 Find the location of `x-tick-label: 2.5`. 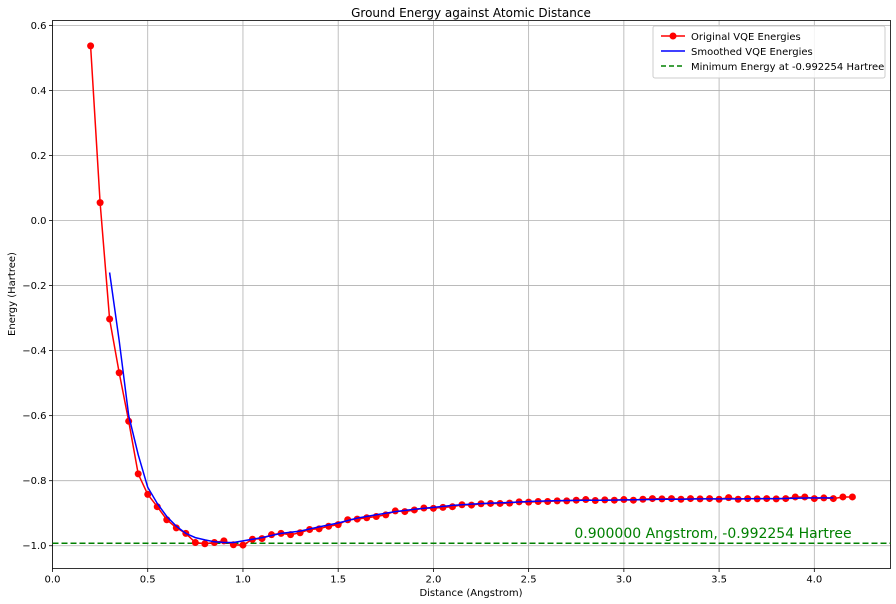

x-tick-label: 2.5 is located at coordinates (529, 580).